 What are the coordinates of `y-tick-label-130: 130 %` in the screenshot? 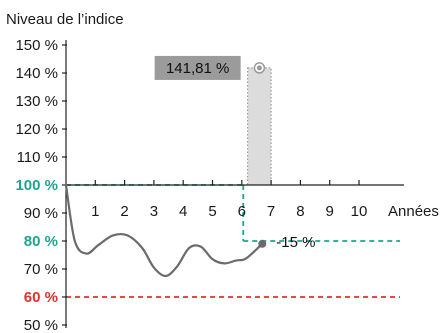 It's located at (36, 101).